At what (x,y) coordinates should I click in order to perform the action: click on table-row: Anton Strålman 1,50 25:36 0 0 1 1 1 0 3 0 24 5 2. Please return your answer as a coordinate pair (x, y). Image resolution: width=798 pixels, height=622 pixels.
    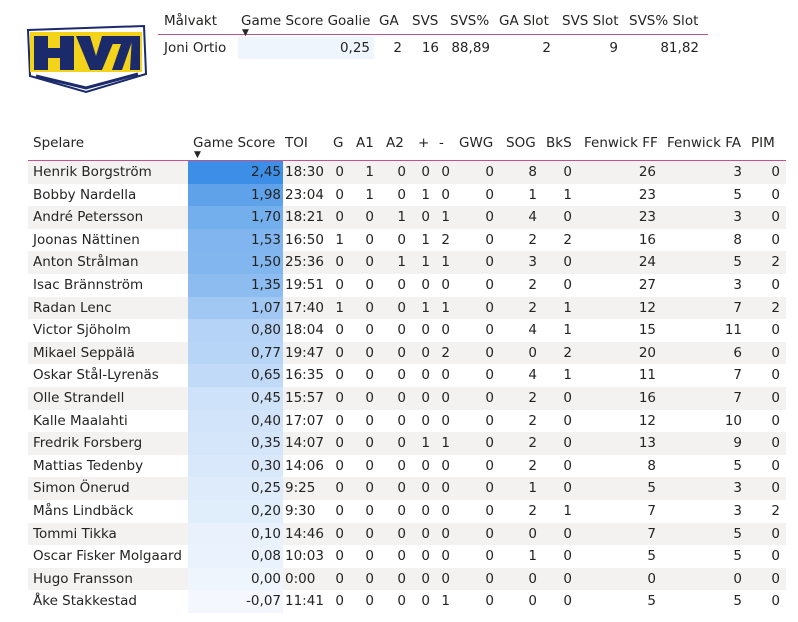
    Looking at the image, I should click on (407, 262).